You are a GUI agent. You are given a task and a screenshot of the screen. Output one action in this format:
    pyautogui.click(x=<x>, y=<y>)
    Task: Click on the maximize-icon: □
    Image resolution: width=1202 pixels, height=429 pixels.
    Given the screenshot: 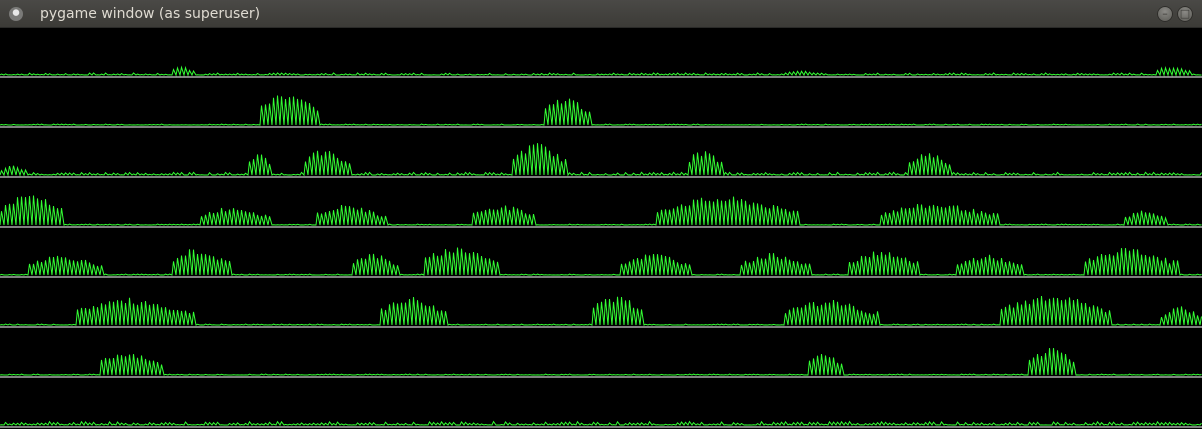 What is the action you would take?
    pyautogui.click(x=1185, y=14)
    